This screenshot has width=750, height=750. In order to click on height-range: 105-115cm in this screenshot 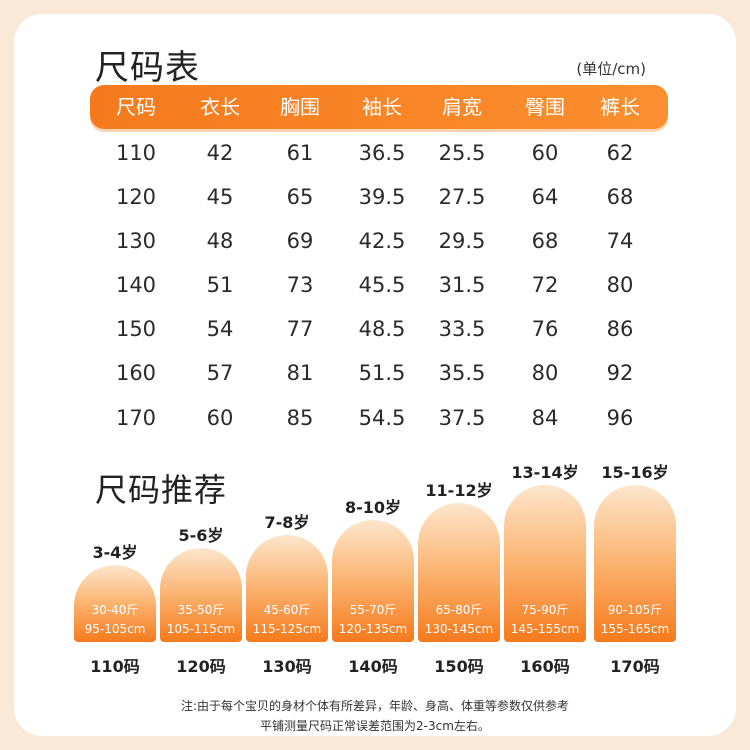, I will do `click(201, 629)`.